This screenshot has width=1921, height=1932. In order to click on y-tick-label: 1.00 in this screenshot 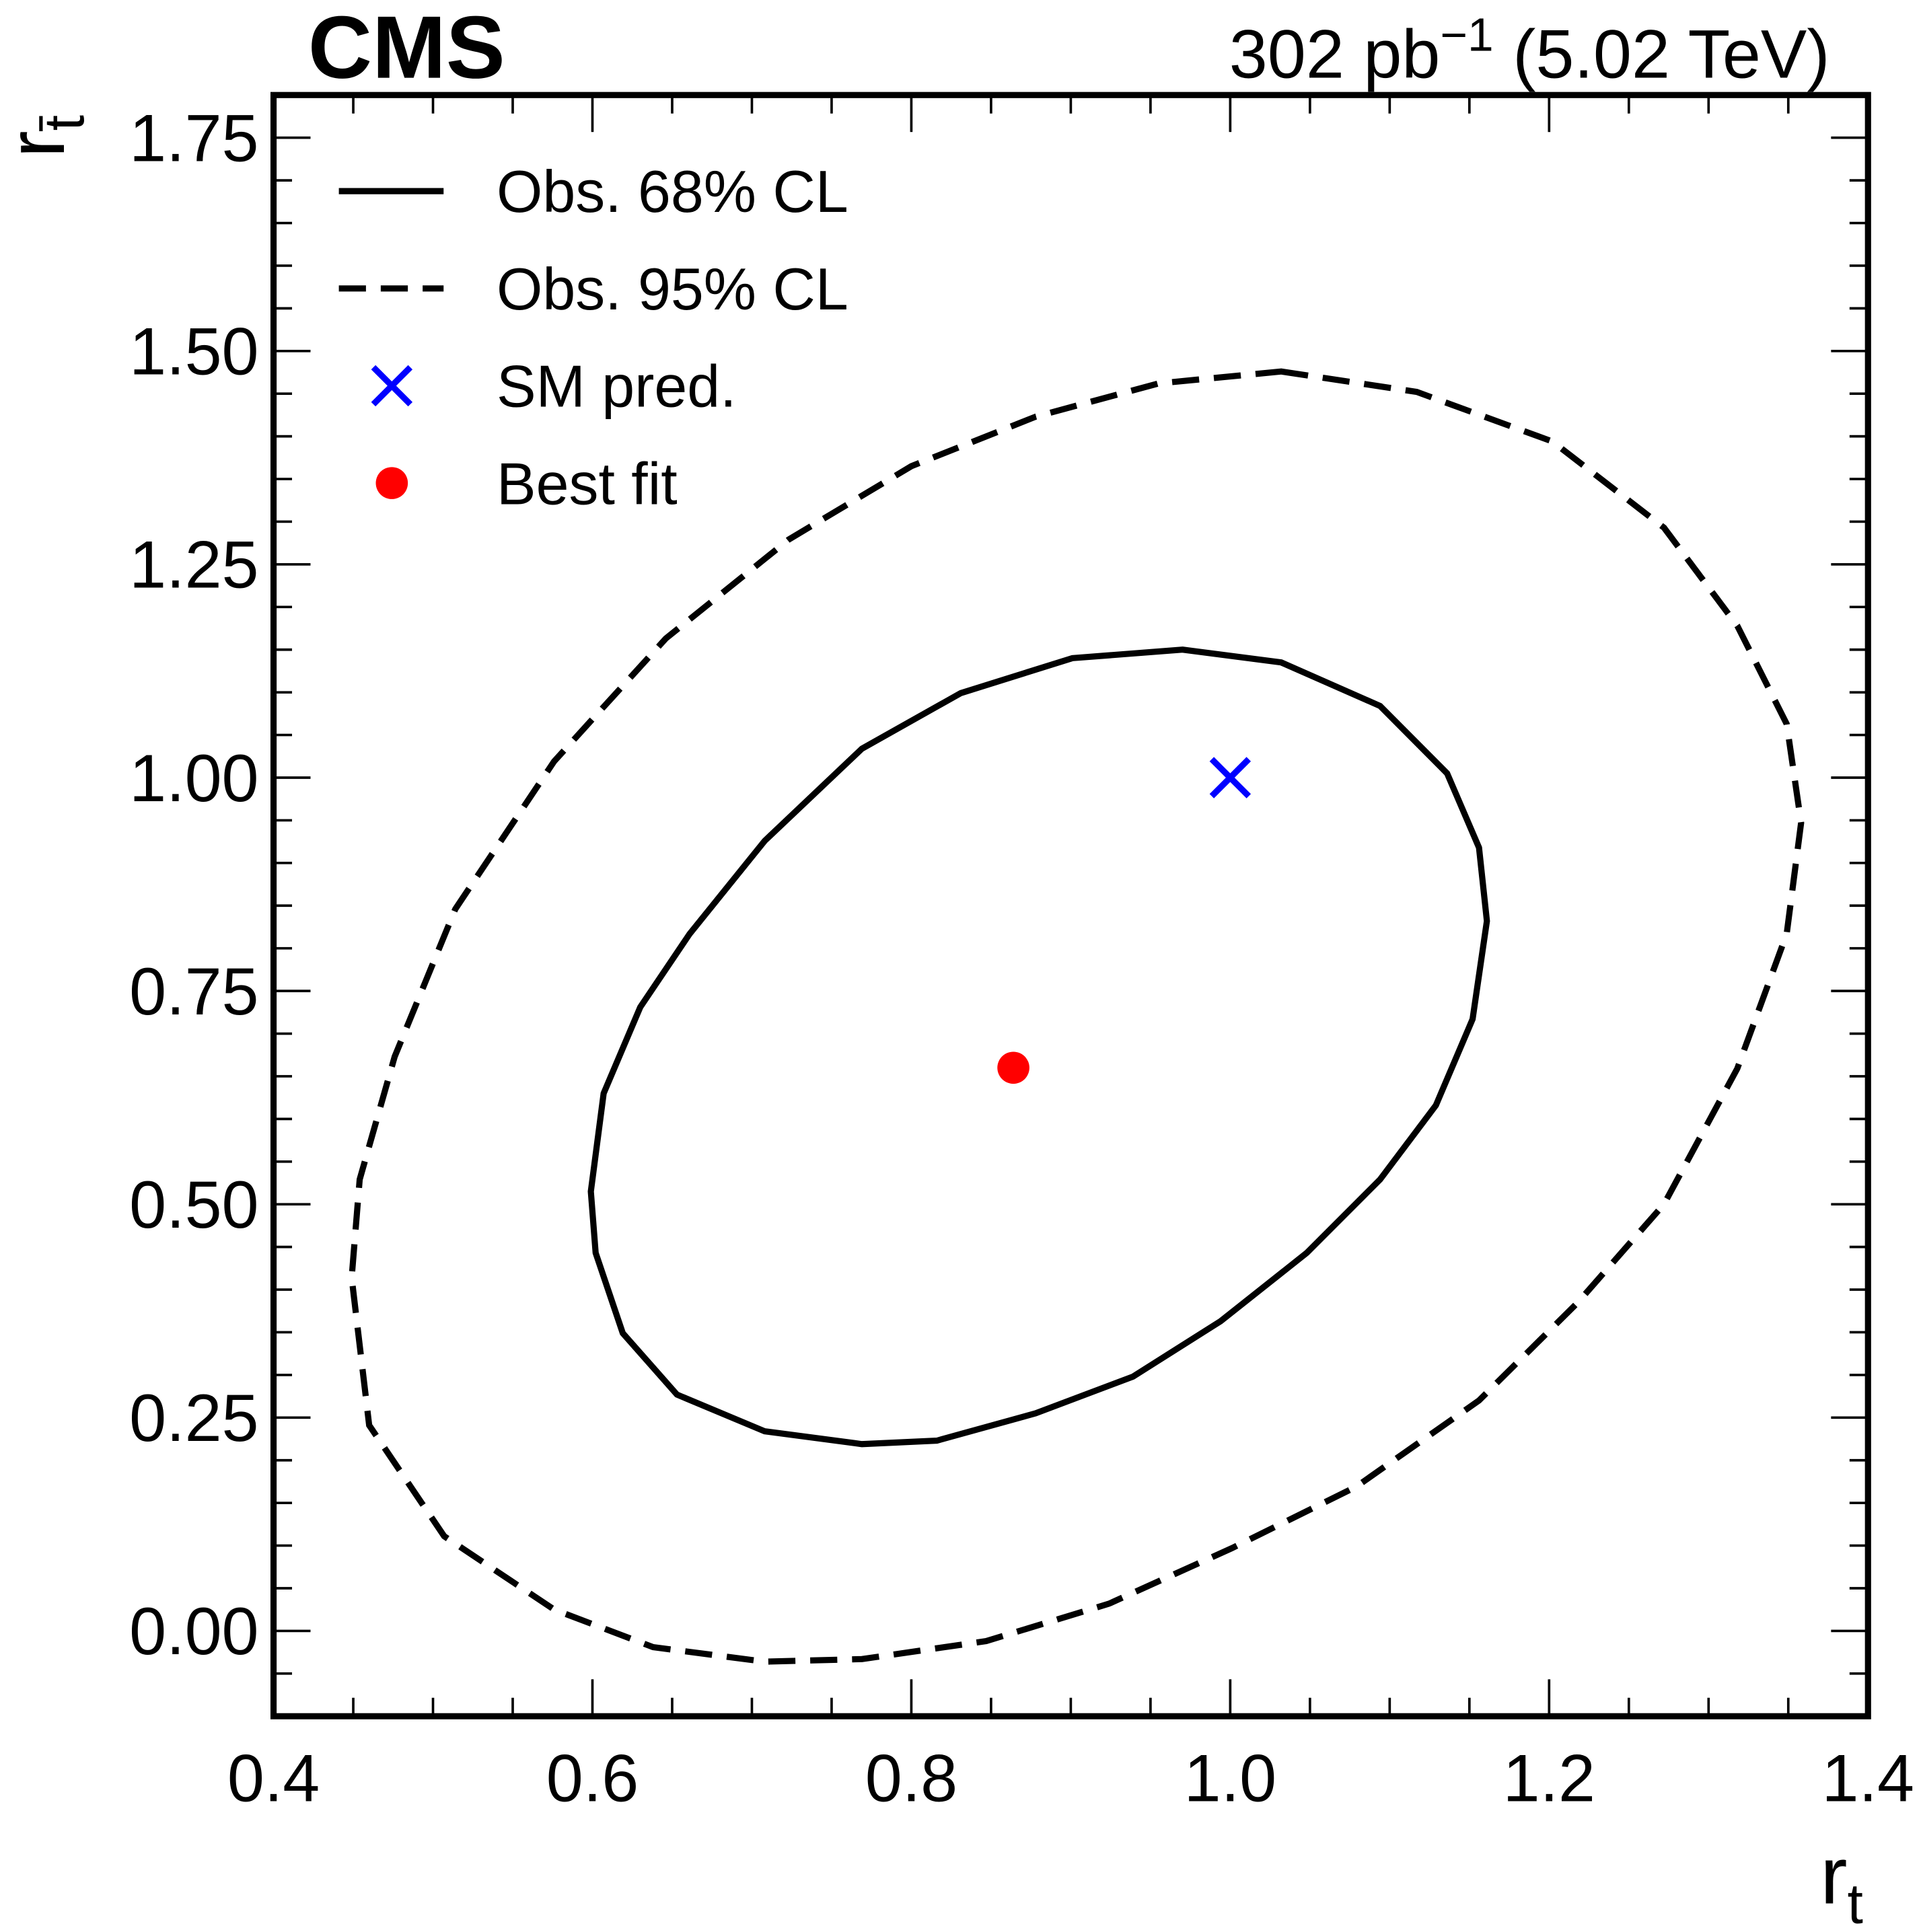, I will do `click(194, 778)`.